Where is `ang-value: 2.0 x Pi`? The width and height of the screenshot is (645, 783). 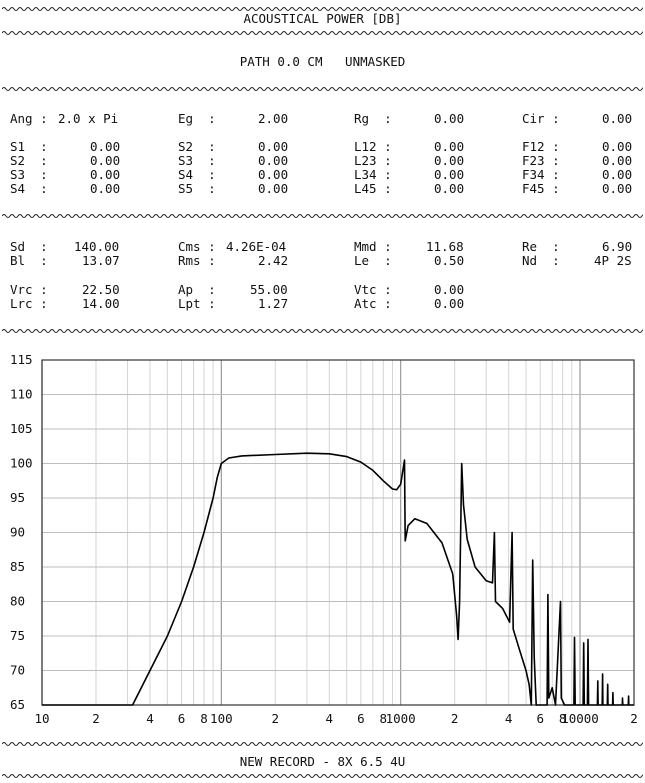 ang-value: 2.0 x Pi is located at coordinates (88, 118).